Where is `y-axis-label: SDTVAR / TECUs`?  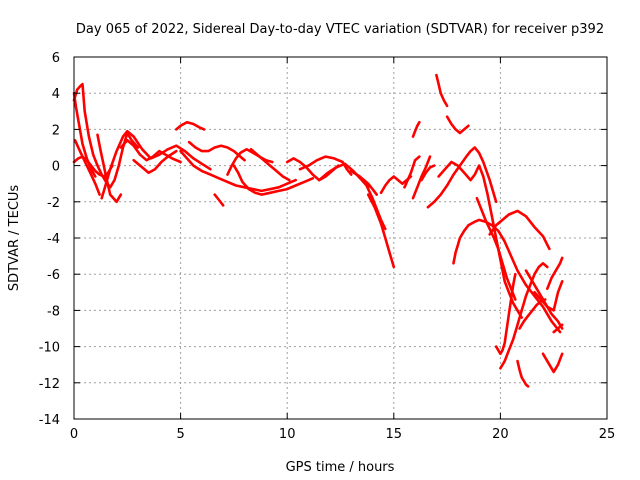
y-axis-label: SDTVAR / TECUs is located at coordinates (14, 238).